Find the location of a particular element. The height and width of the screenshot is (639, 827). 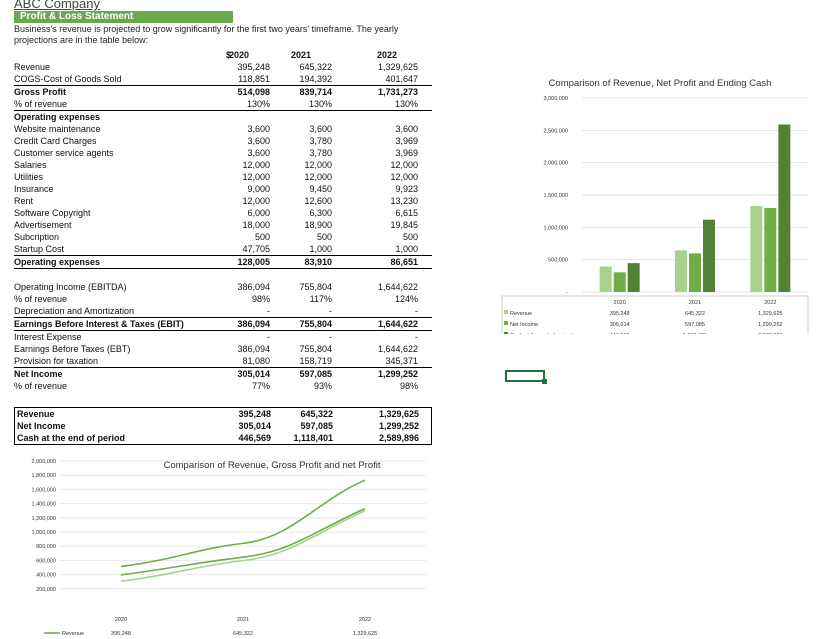

row-value: 305,014 is located at coordinates (253, 374).